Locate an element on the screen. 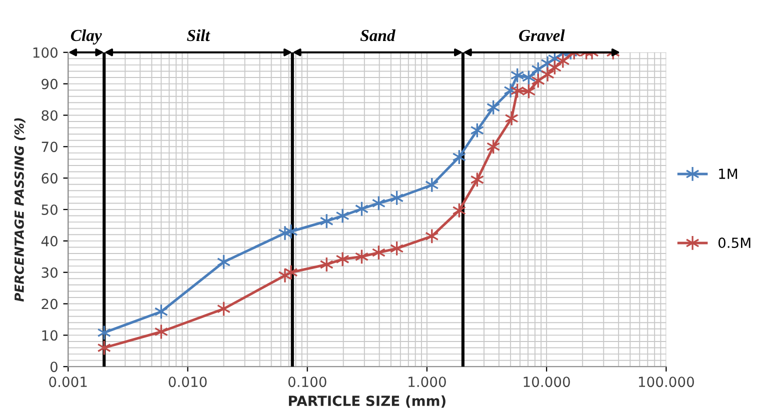 This screenshot has height=419, width=757. text: Gravel is located at coordinates (542, 35).